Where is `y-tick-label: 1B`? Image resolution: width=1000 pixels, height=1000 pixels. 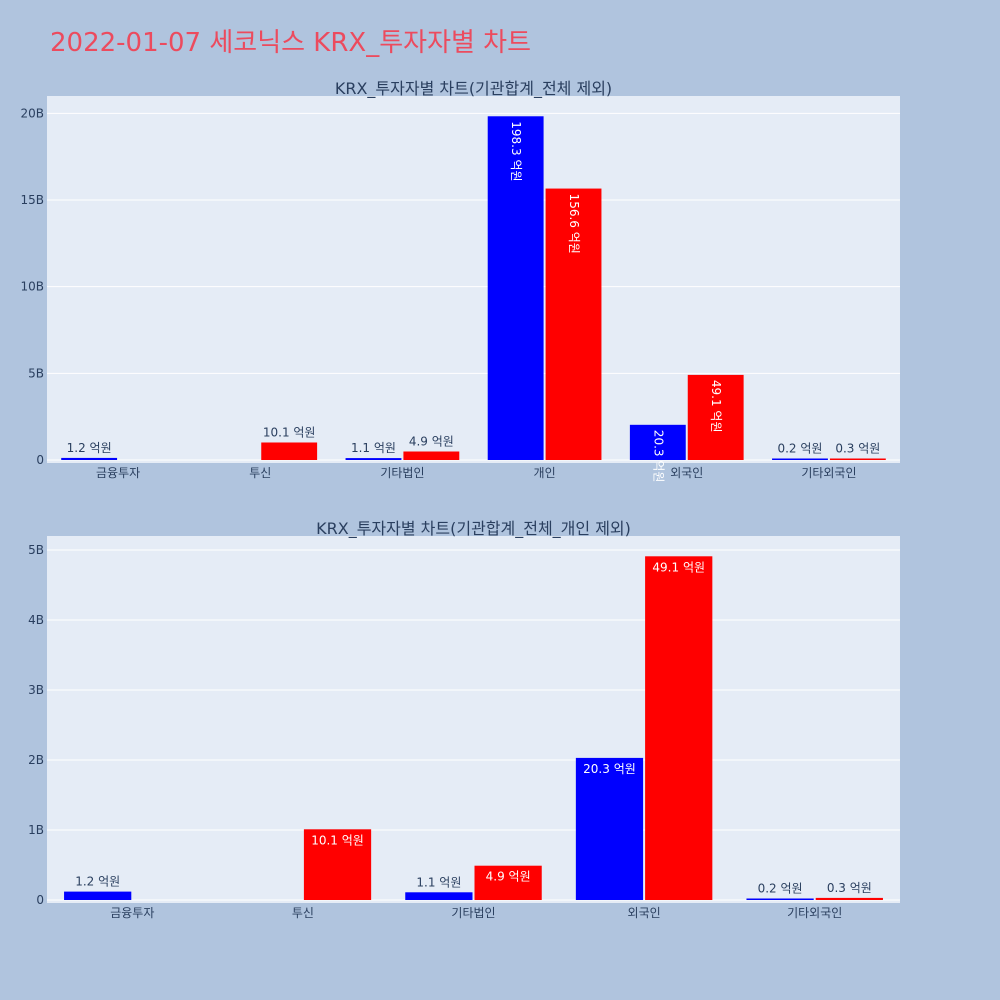 y-tick-label: 1B is located at coordinates (36, 830).